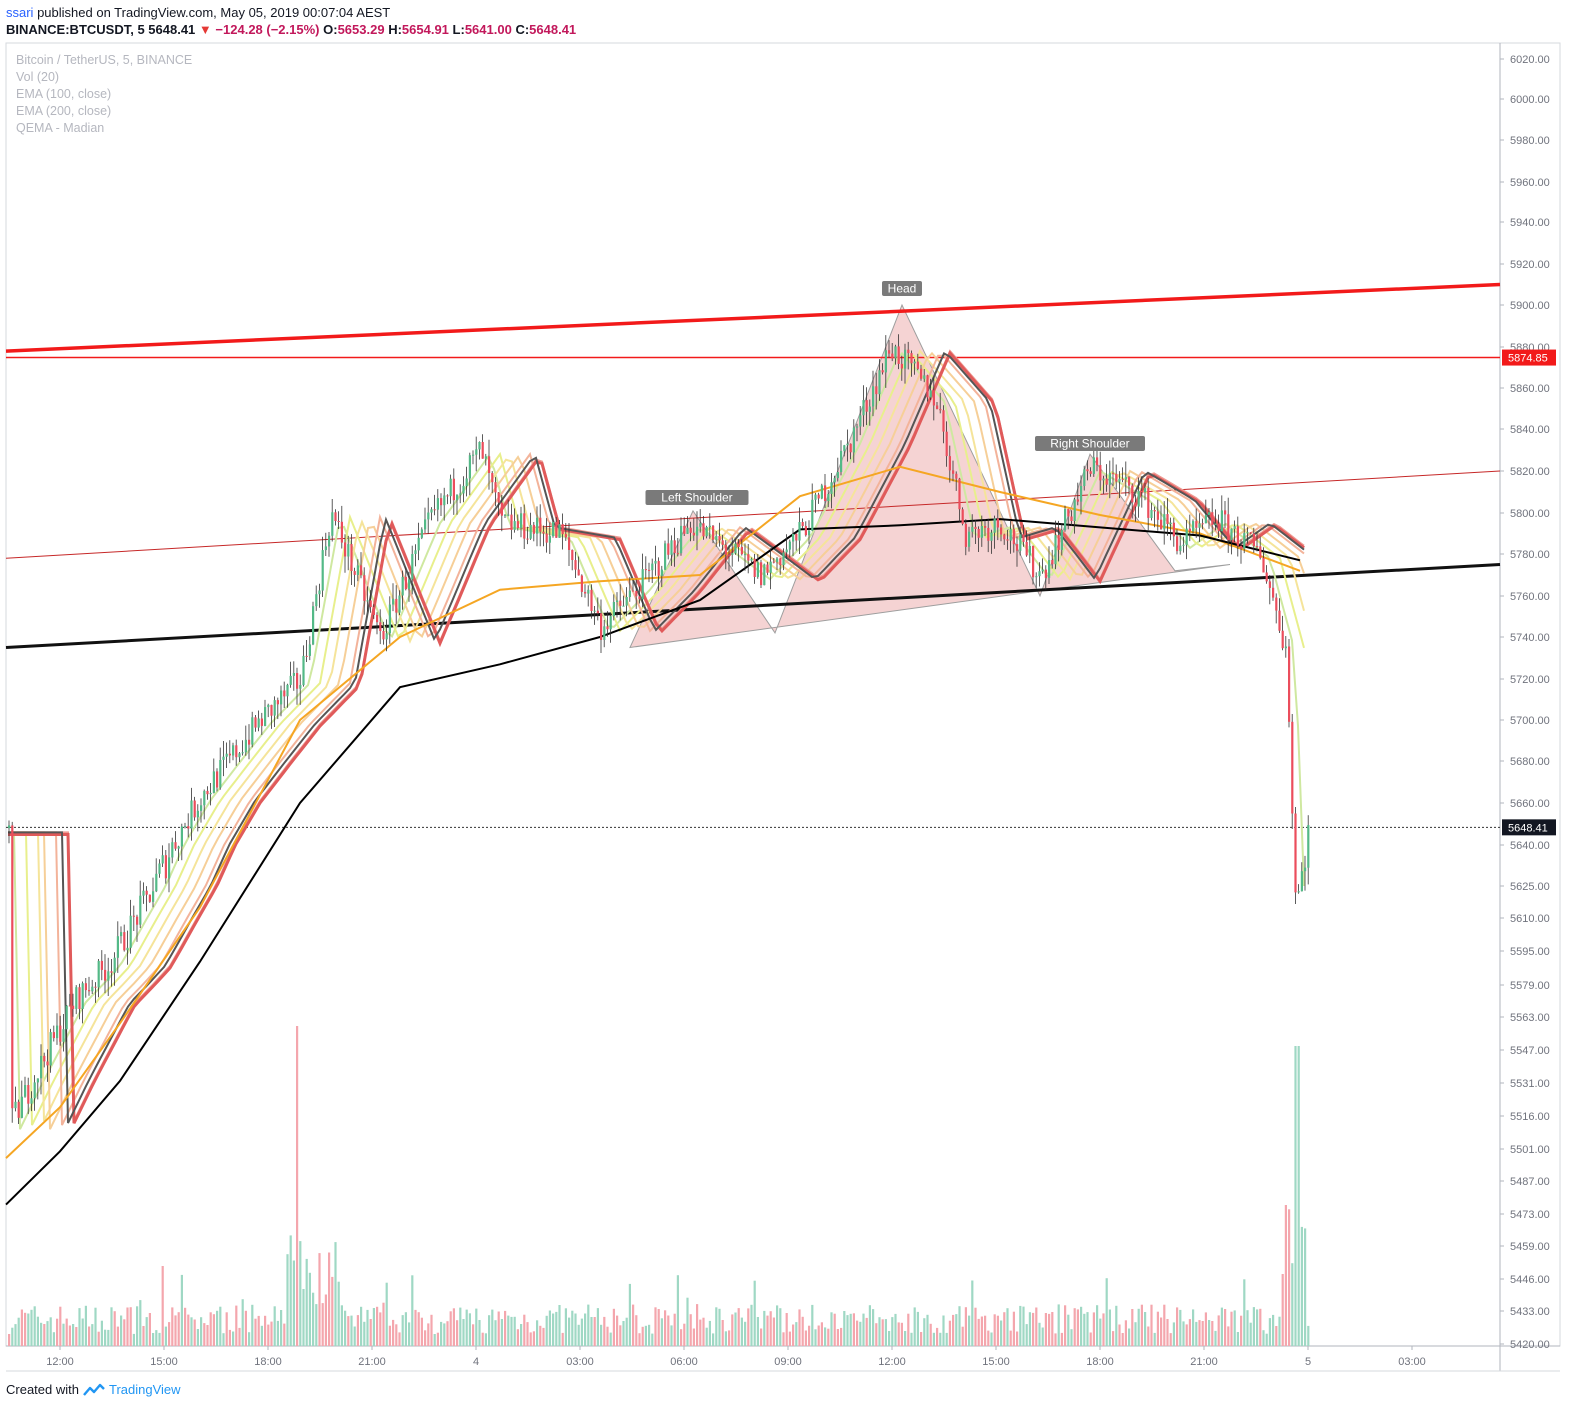 The image size is (1581, 1421). What do you see at coordinates (1530, 1215) in the screenshot?
I see `y-tick-label: 5473.00` at bounding box center [1530, 1215].